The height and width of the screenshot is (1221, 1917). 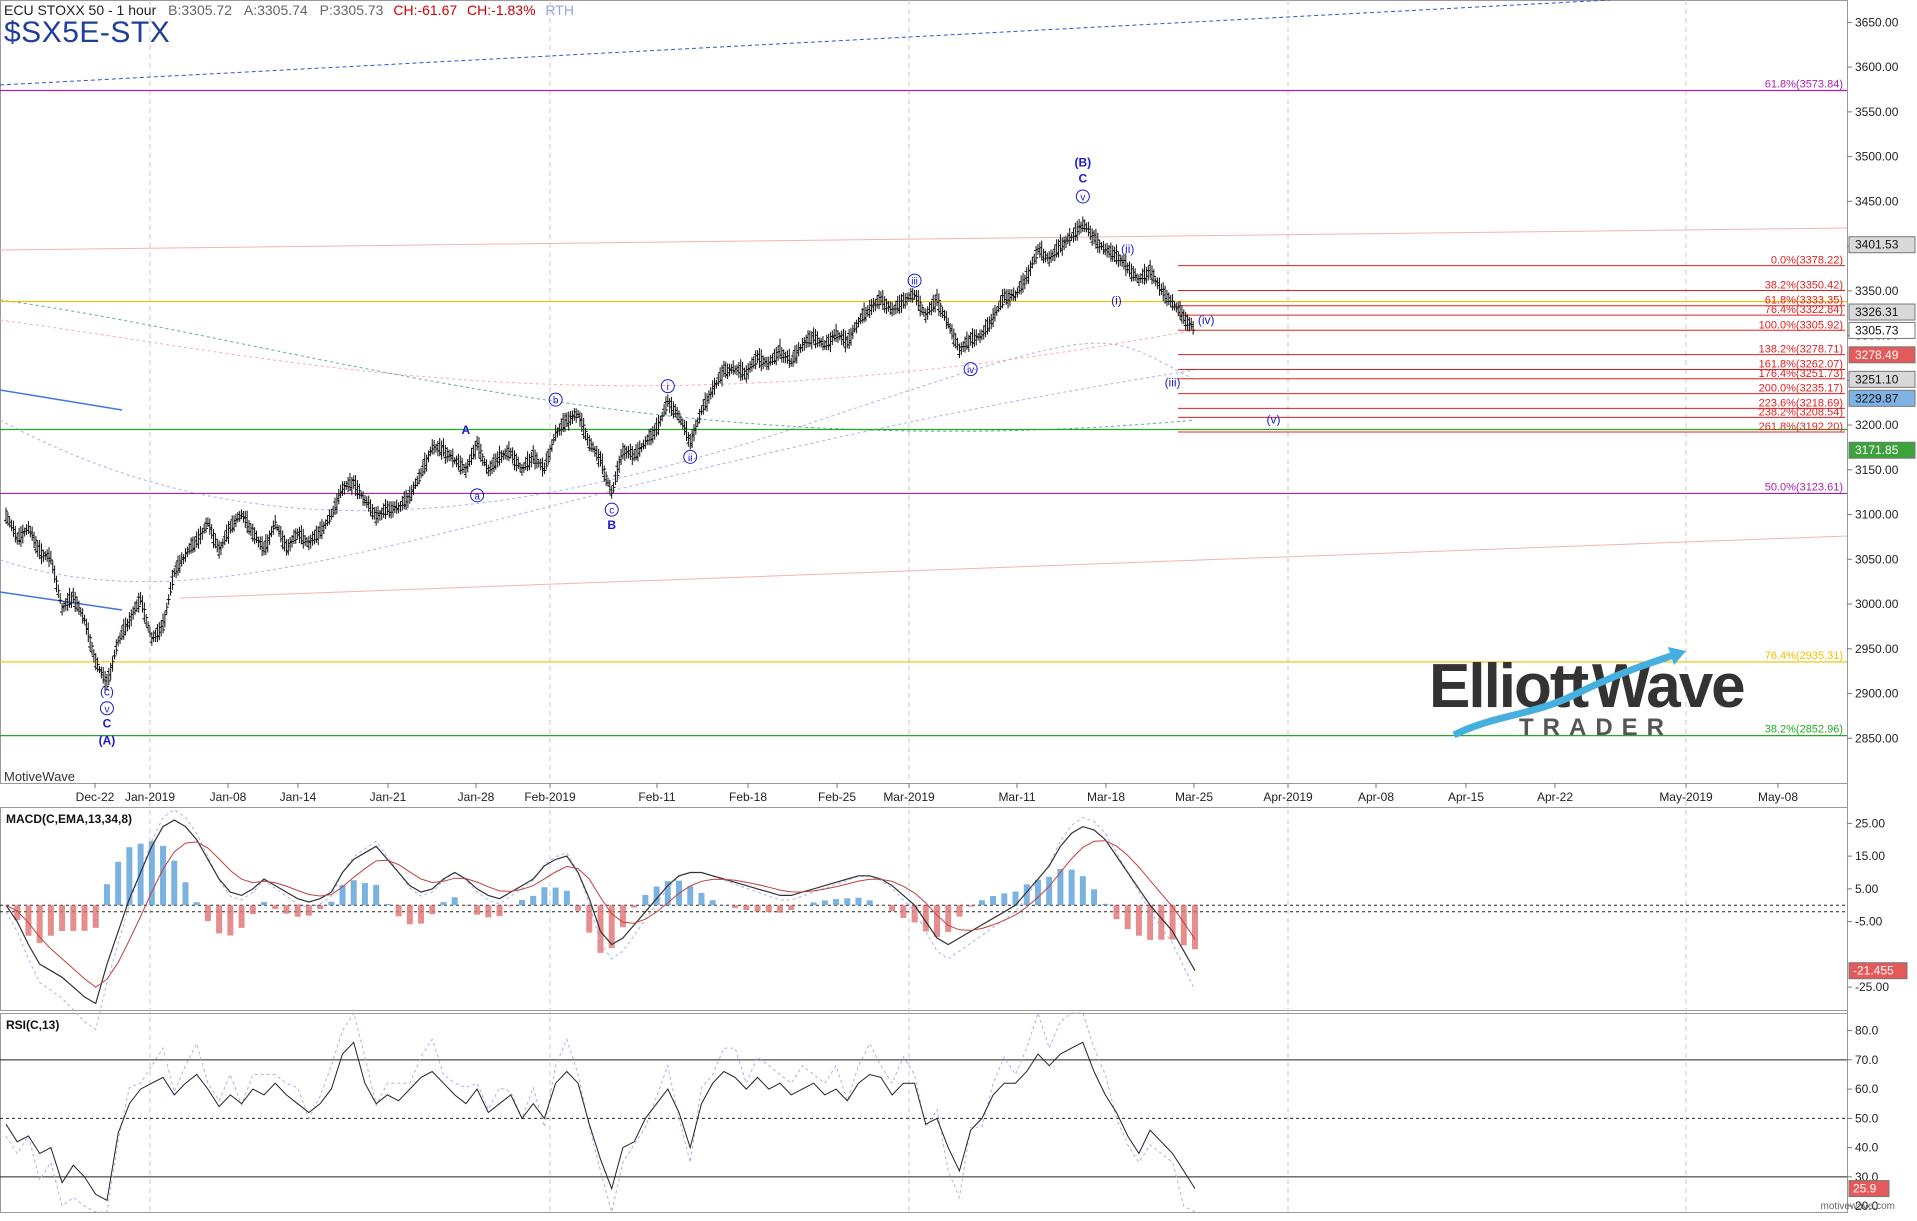 What do you see at coordinates (1882, 355) in the screenshot?
I see `price-badge: 3278.49` at bounding box center [1882, 355].